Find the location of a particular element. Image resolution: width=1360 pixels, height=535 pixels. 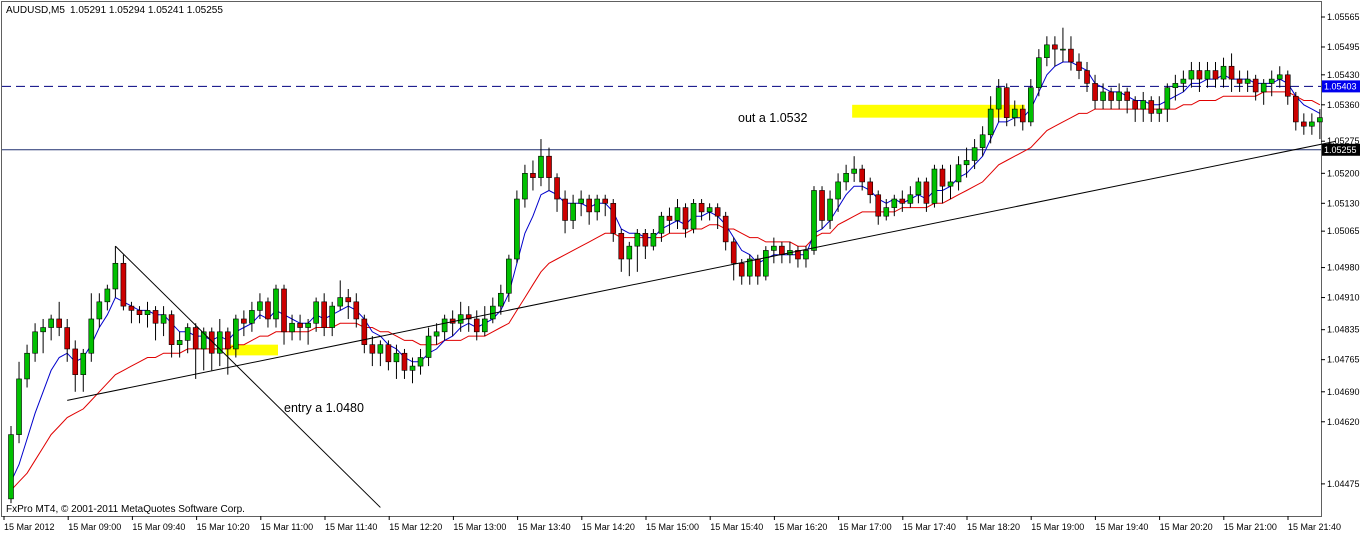

y-tick-label: 1.04835 is located at coordinates (1343, 330).